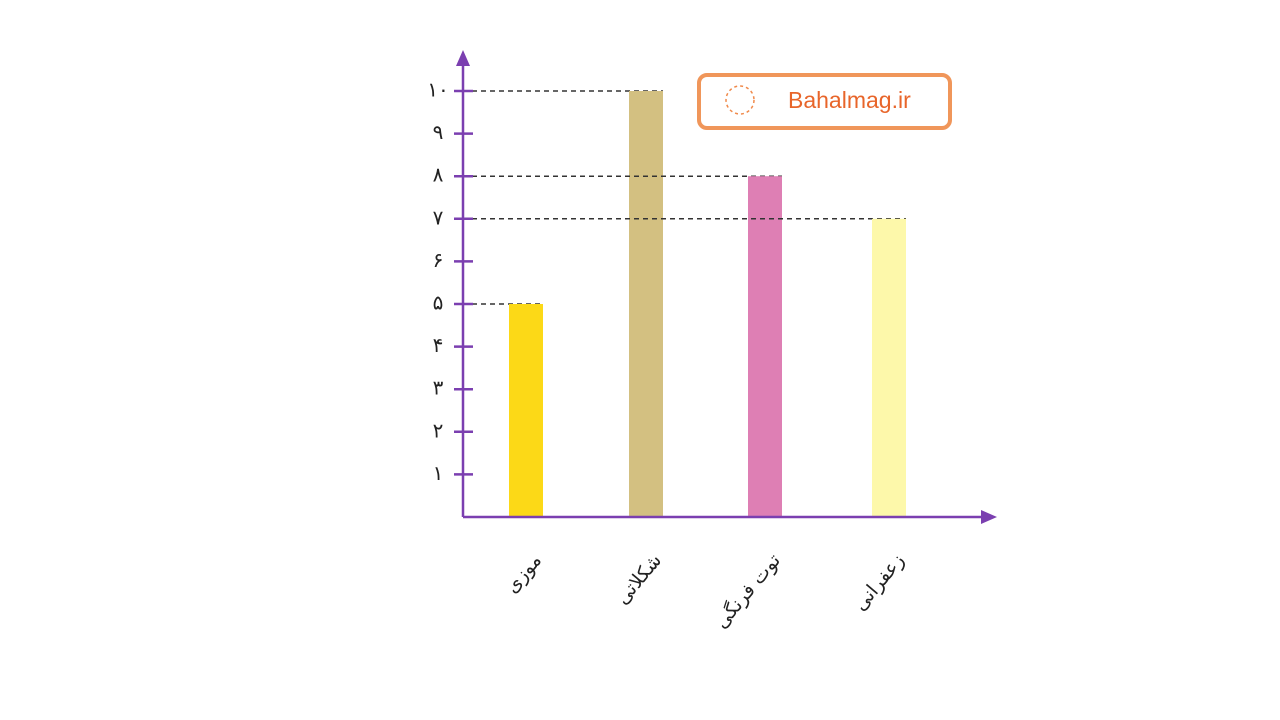 This screenshot has height=720, width=1280. Describe the element at coordinates (523, 574) in the screenshot. I see `x-tick-label: موزی` at that location.